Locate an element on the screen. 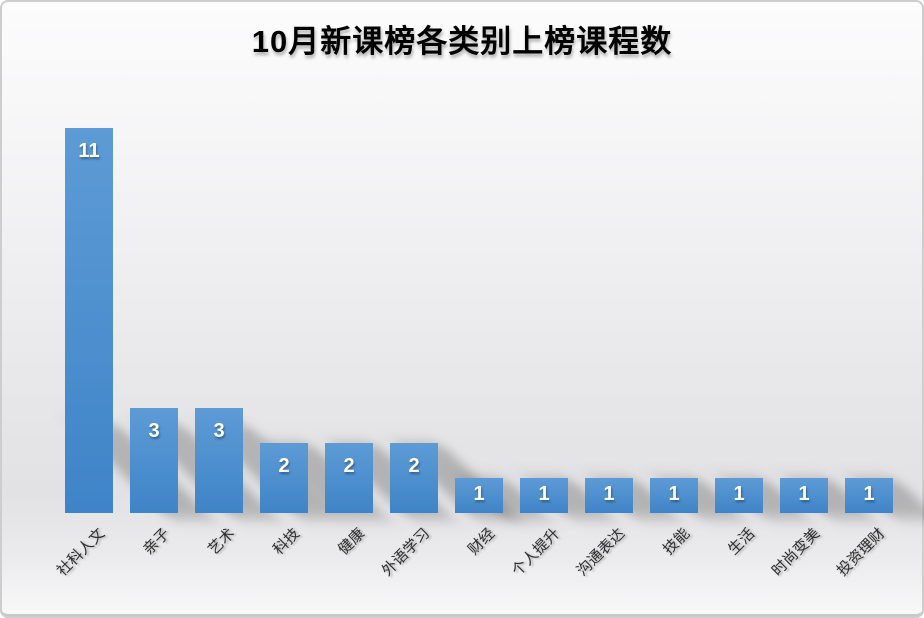 The width and height of the screenshot is (924, 618). category-label: 财经 is located at coordinates (481, 542).